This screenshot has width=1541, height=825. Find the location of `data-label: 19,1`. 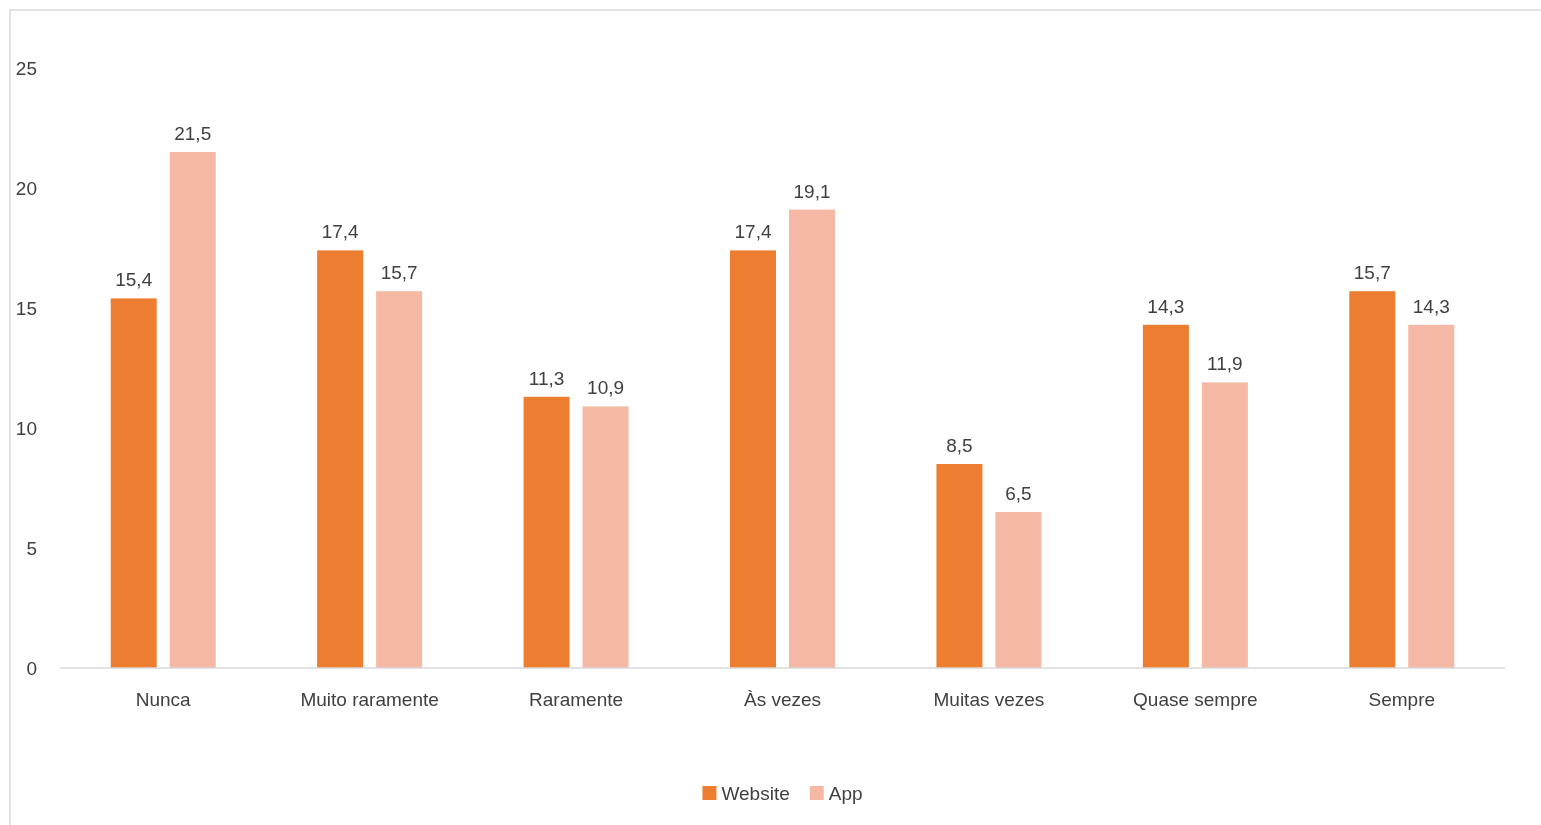

data-label: 19,1 is located at coordinates (812, 191).